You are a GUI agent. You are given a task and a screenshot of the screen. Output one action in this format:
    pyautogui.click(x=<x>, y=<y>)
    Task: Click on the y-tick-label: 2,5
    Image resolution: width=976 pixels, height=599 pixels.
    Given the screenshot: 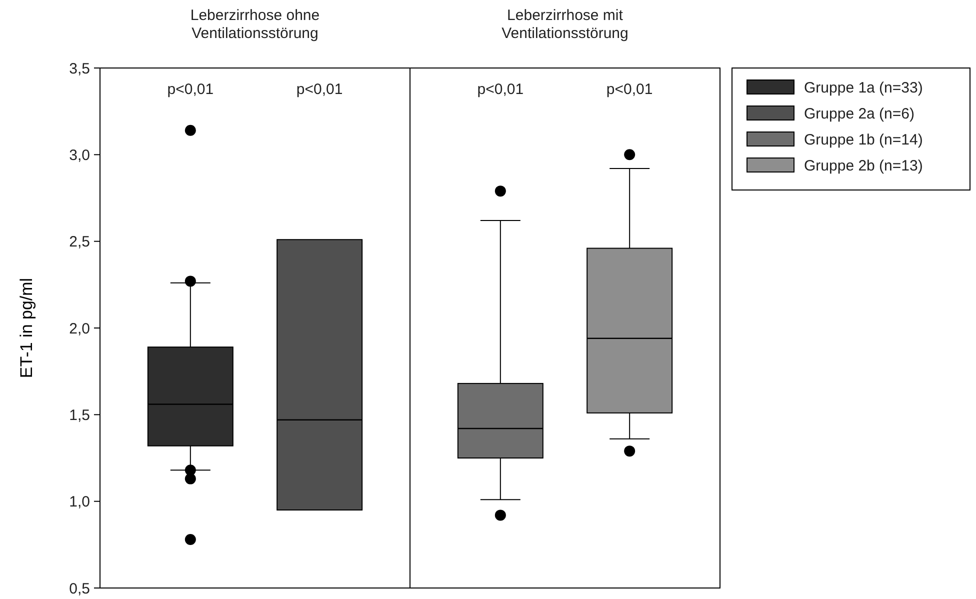 What is the action you would take?
    pyautogui.click(x=79, y=242)
    